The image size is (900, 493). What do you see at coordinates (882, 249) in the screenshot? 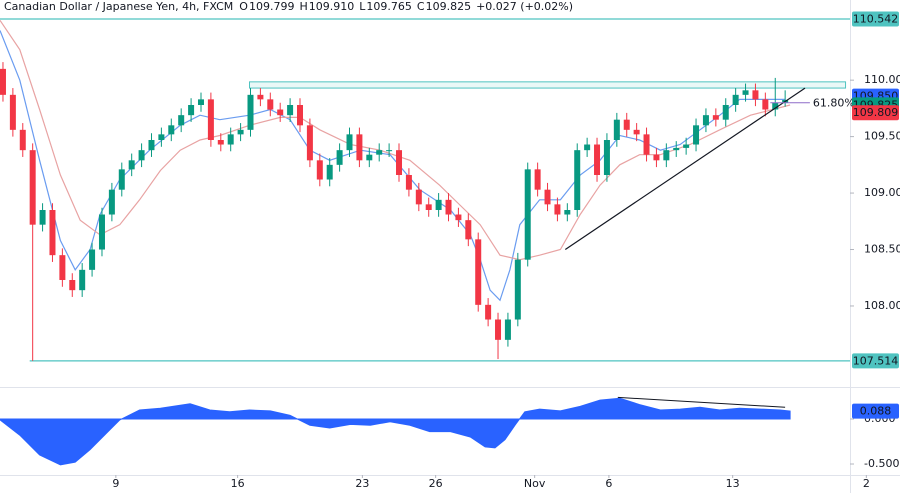
I see `y-tick-label: 108.500` at bounding box center [882, 249].